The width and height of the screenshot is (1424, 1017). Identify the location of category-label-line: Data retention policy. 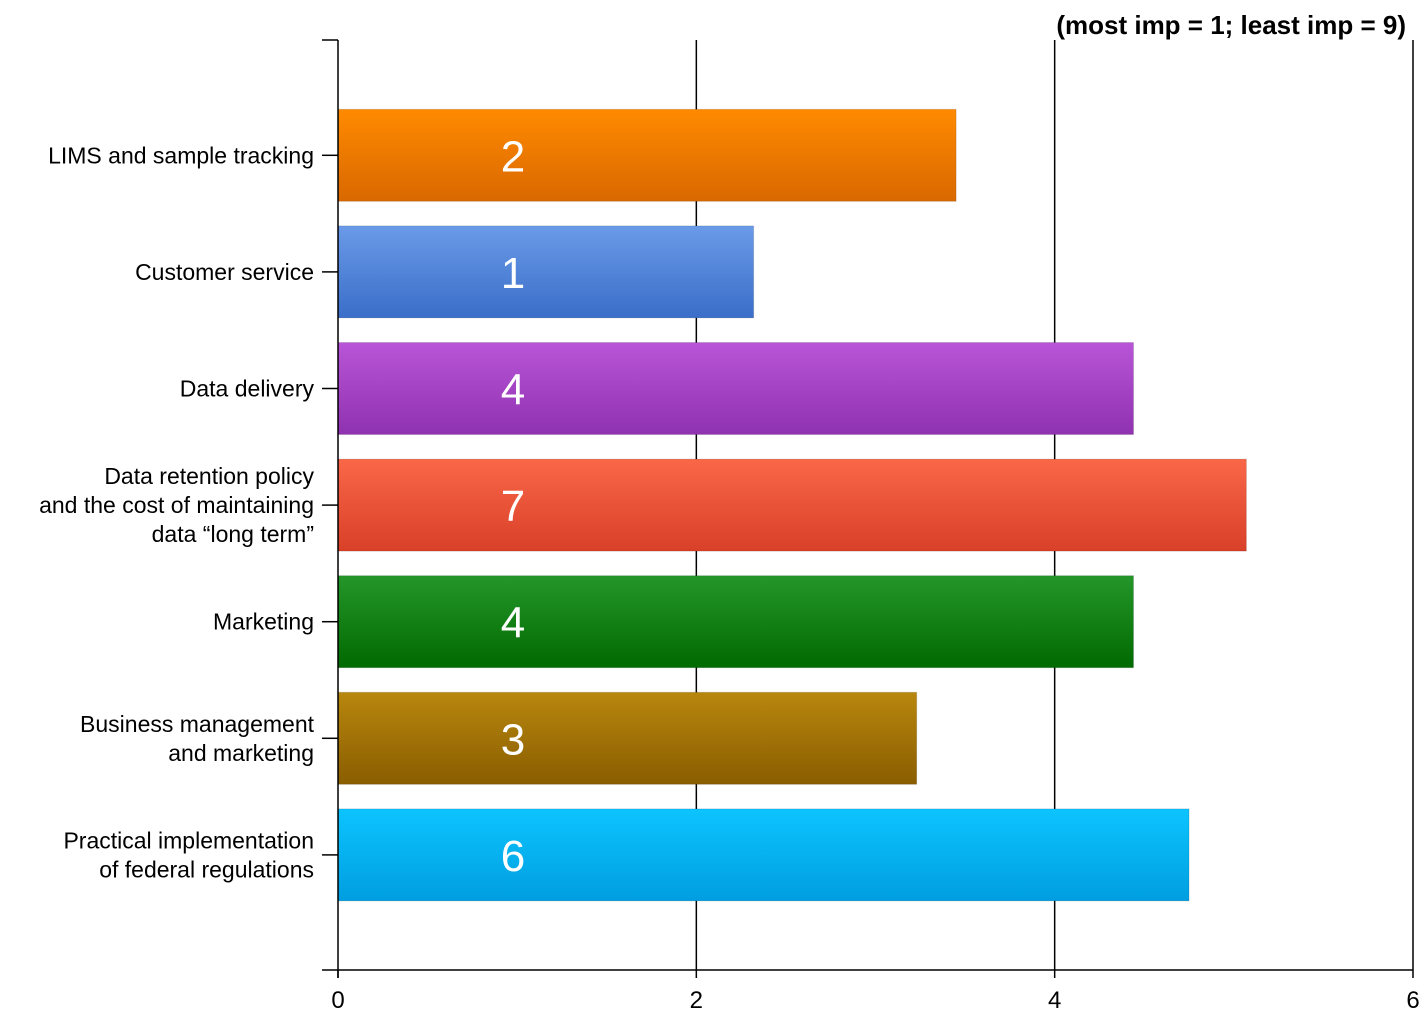
(209, 476).